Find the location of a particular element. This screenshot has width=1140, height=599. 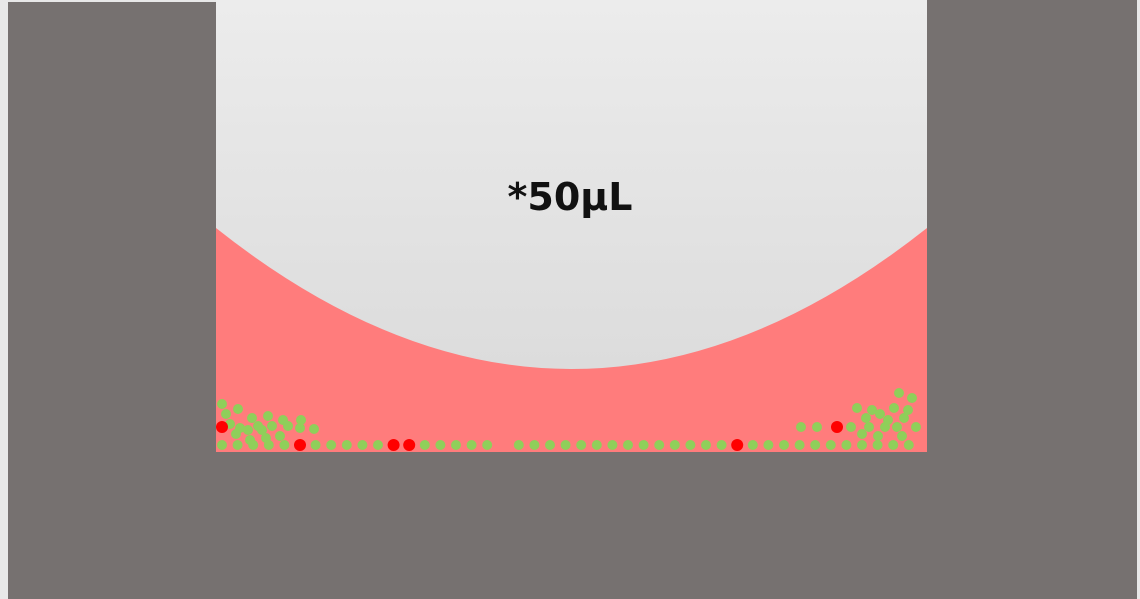

volume-label: *50µL is located at coordinates (570, 197).